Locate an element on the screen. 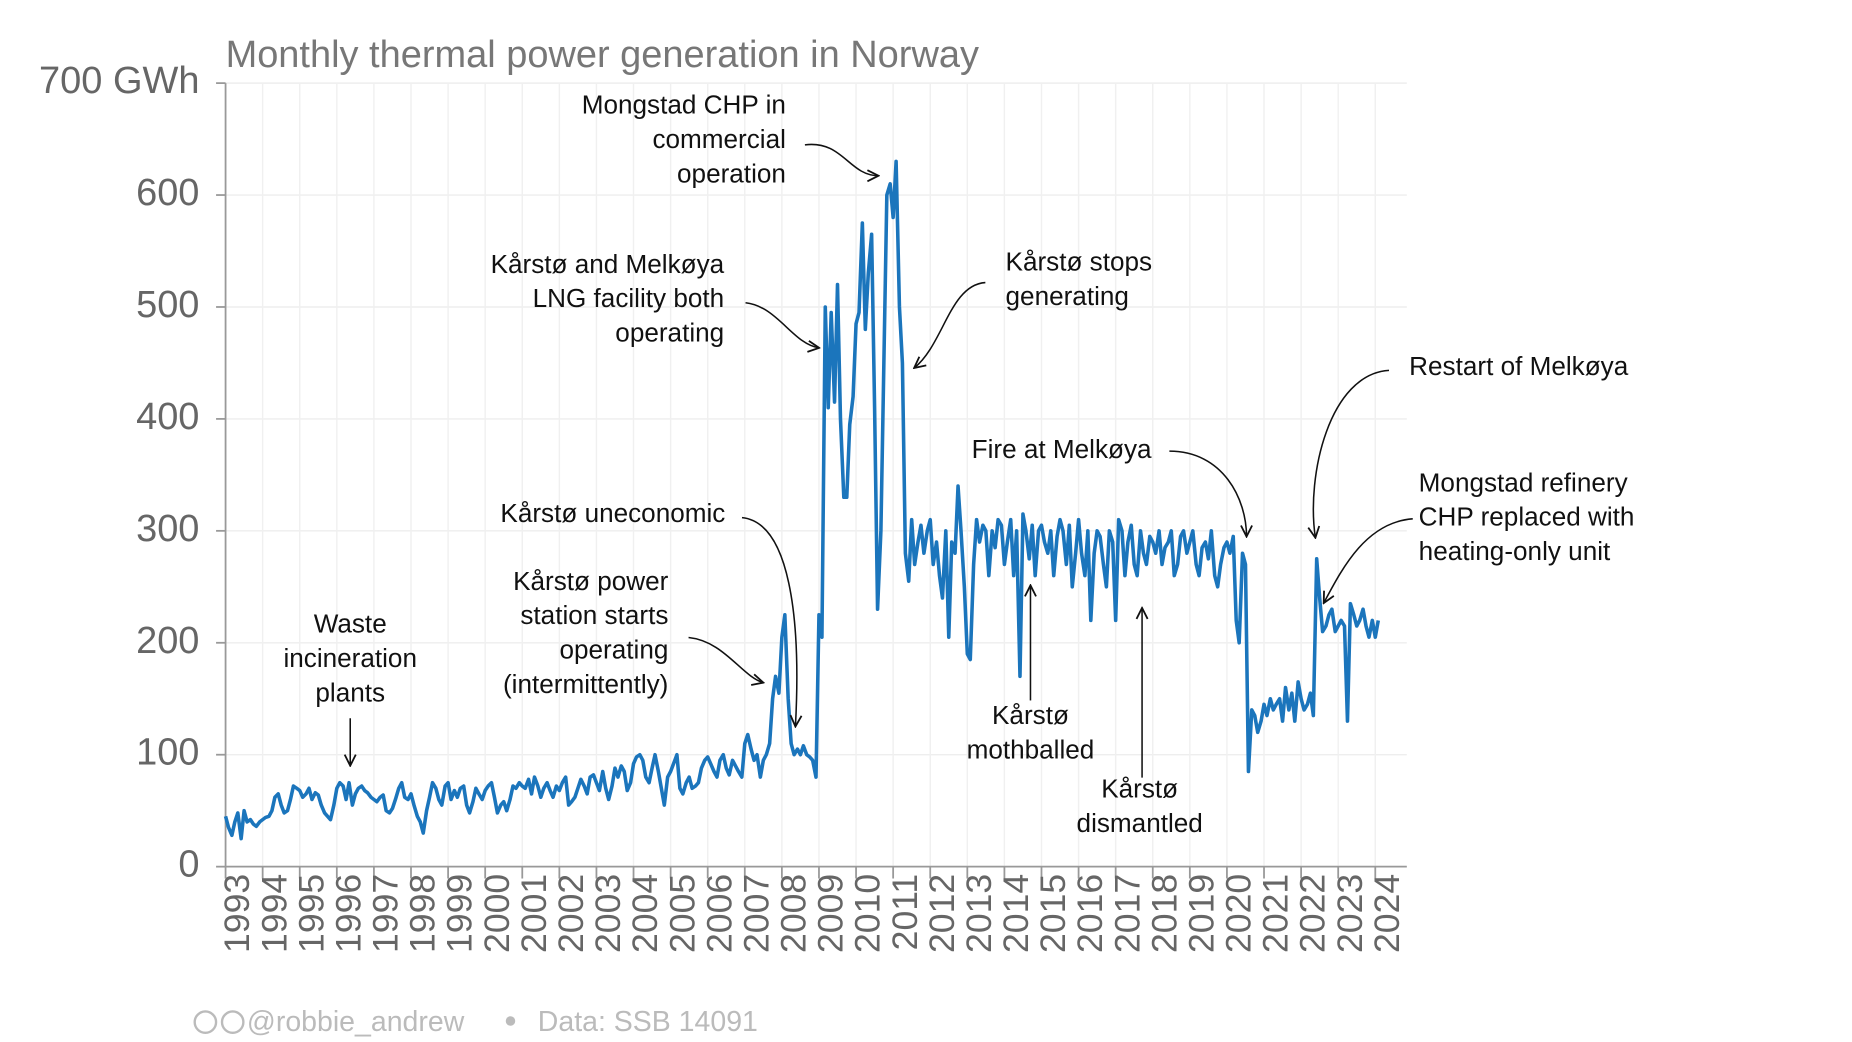 This screenshot has width=1852, height=1042. annotation: Restart of Melkøya is located at coordinates (1519, 366).